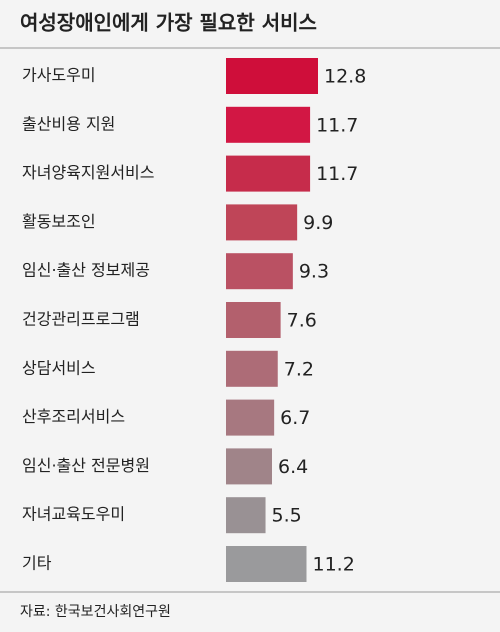 The image size is (500, 632). I want to click on category-label: 기타, so click(37, 563).